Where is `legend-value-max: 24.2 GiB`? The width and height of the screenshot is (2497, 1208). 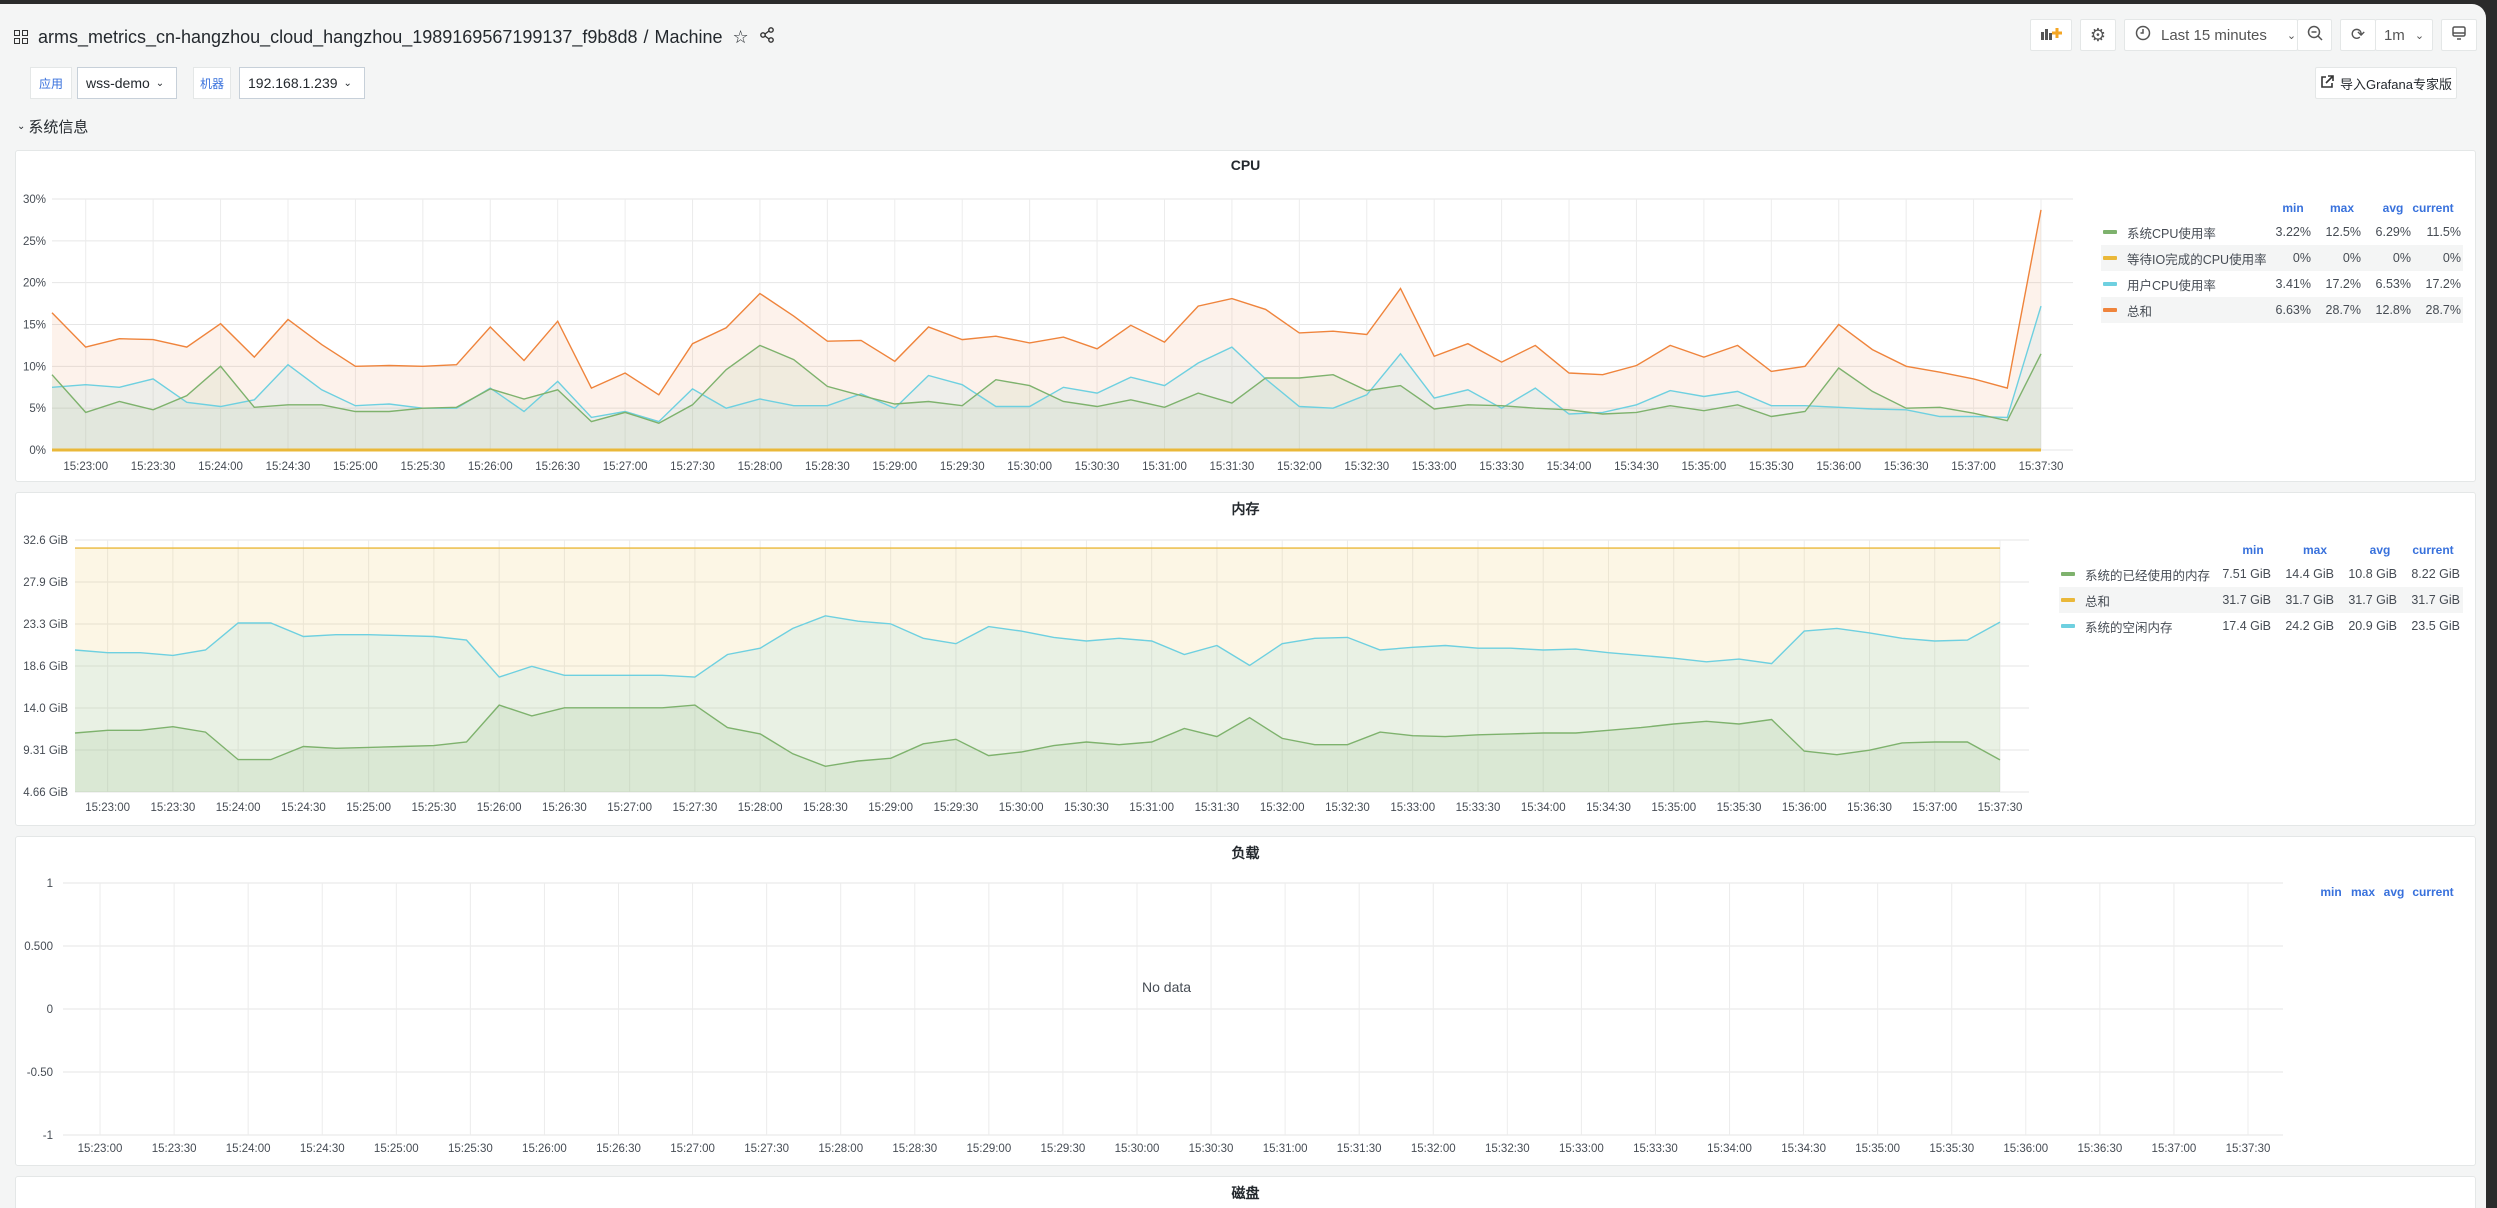
legend-value-max: 24.2 GiB is located at coordinates (2309, 626).